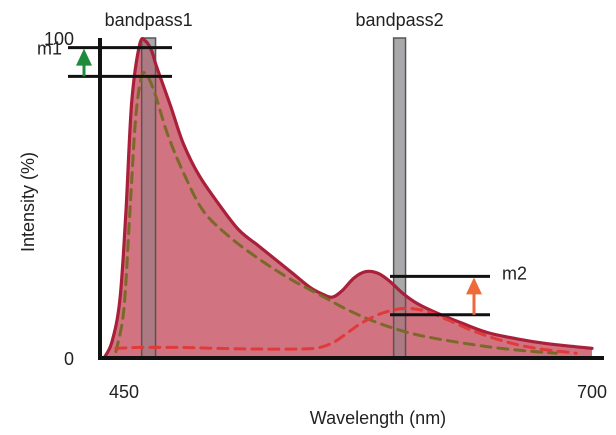 Image resolution: width=616 pixels, height=435 pixels. I want to click on x-tick-label: 700, so click(592, 392).